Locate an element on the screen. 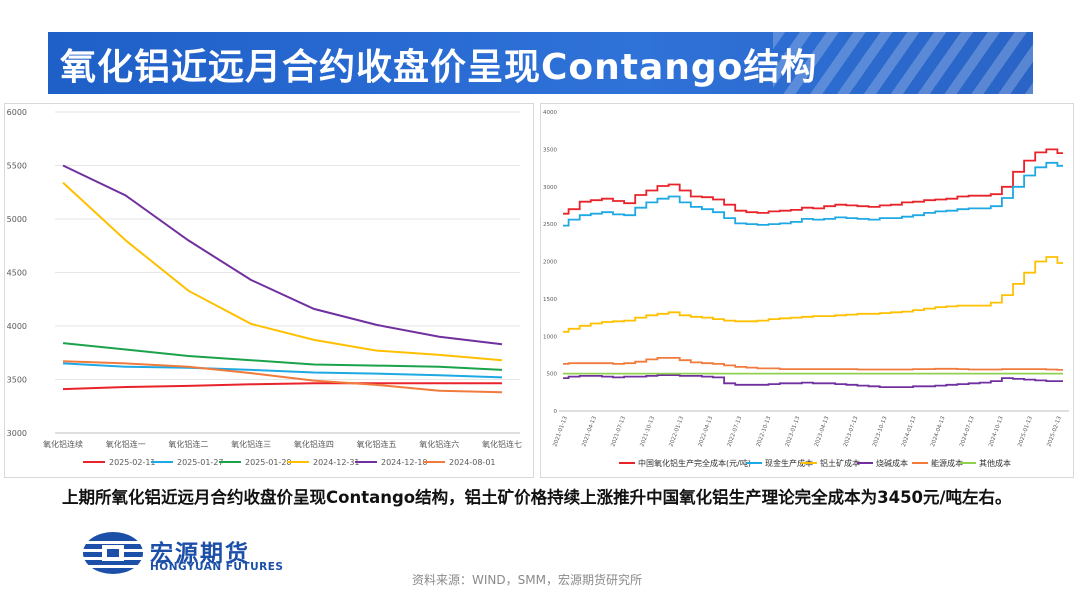 The image size is (1080, 608). legend-label: 现金生产成本 is located at coordinates (789, 463).